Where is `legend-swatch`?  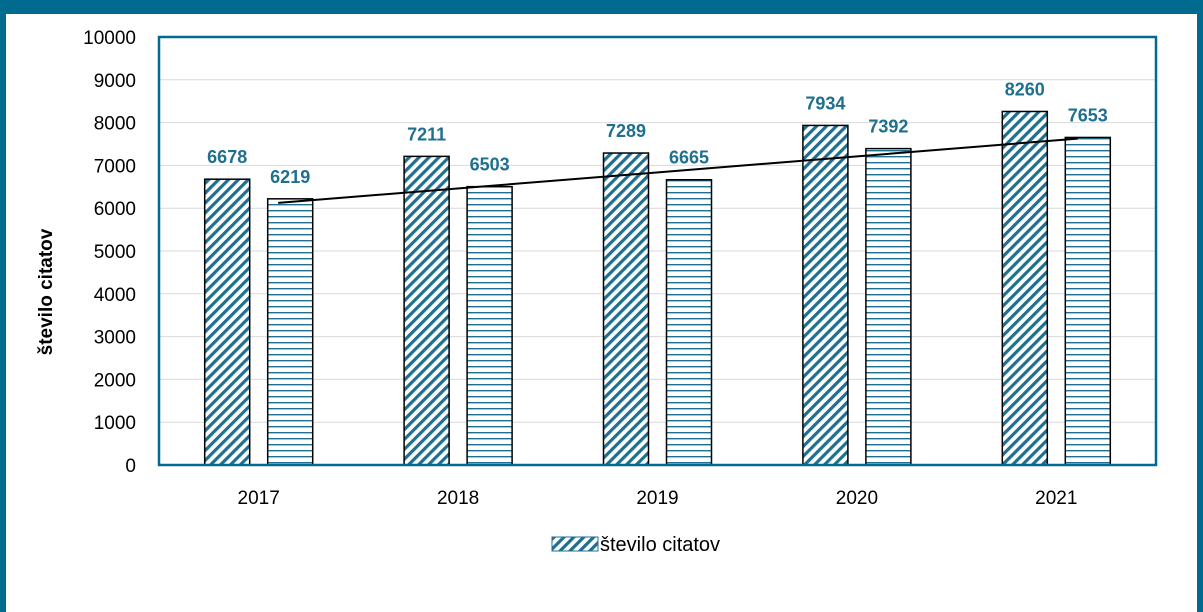
legend-swatch is located at coordinates (575, 544).